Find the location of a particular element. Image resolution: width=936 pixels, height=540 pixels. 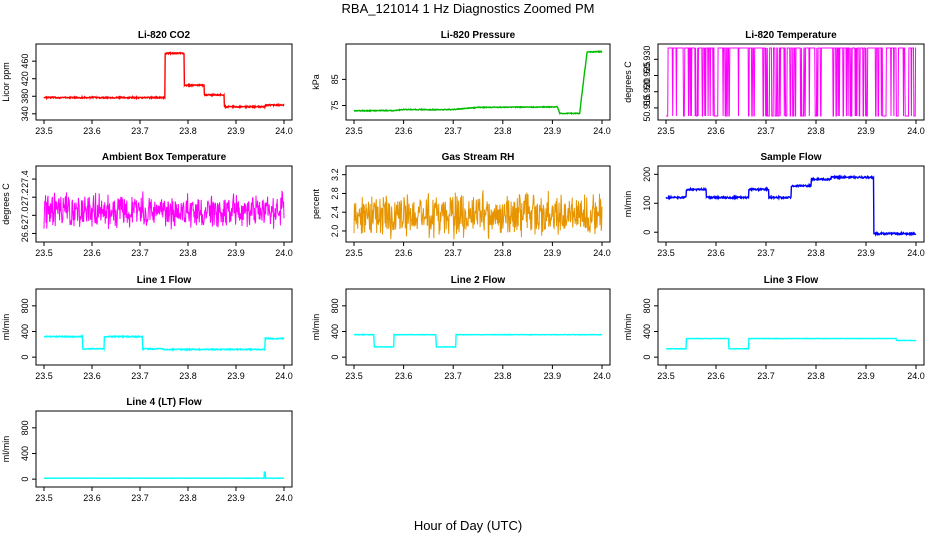

y-tick-label: 100 is located at coordinates (647, 203).